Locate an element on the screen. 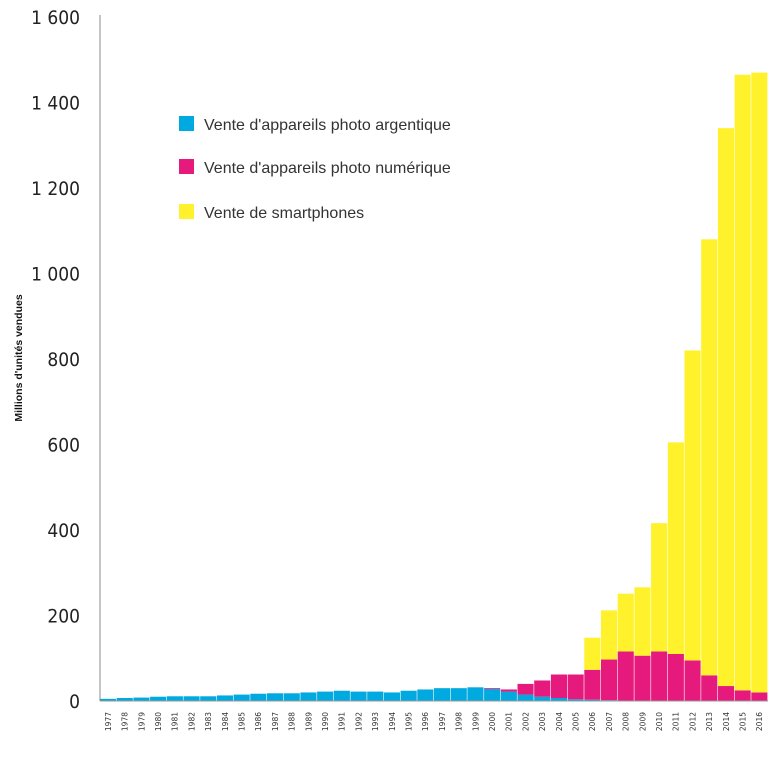 The height and width of the screenshot is (767, 783). y-tick-label: 200 is located at coordinates (63, 617).